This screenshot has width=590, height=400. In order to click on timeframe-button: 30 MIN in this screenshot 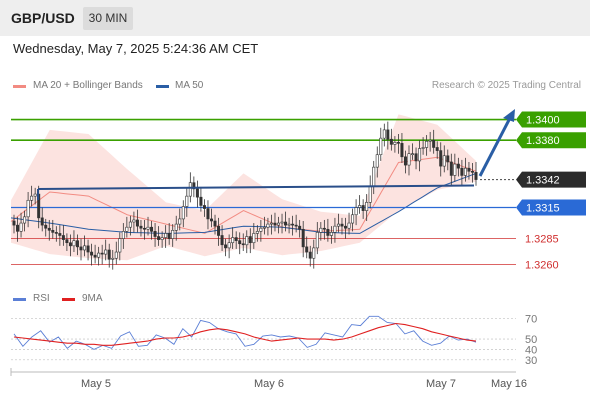, I will do `click(108, 18)`.